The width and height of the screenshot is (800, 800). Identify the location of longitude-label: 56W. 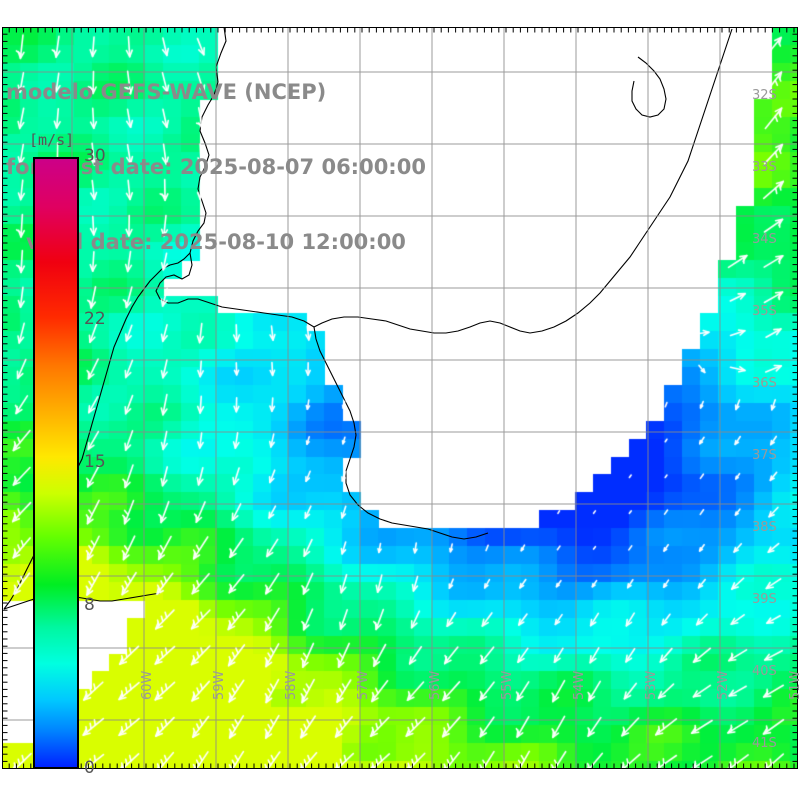
(435, 685).